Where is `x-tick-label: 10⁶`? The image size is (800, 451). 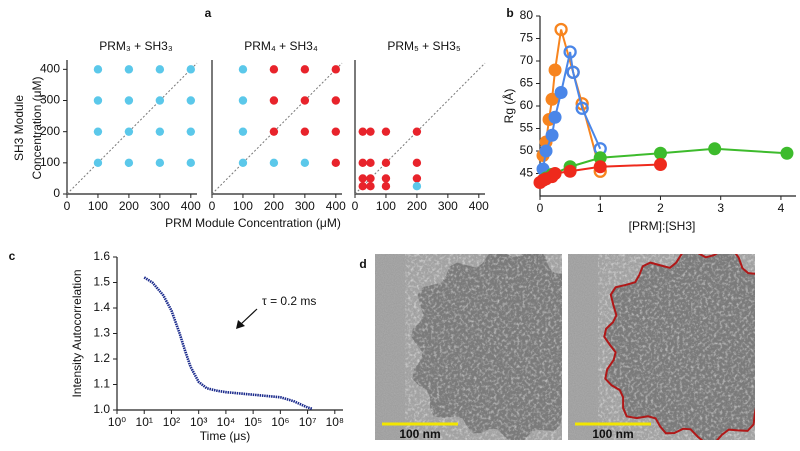 x-tick-label: 10⁶ is located at coordinates (280, 422).